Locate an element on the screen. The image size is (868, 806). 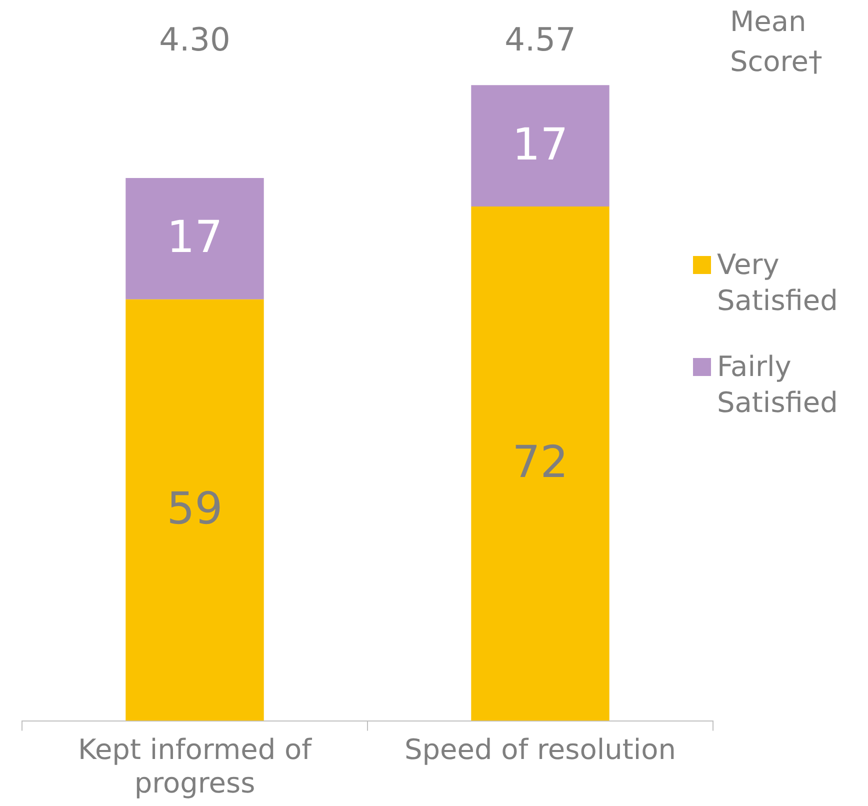
x-tick-label: Speed of resolution is located at coordinates (540, 749).